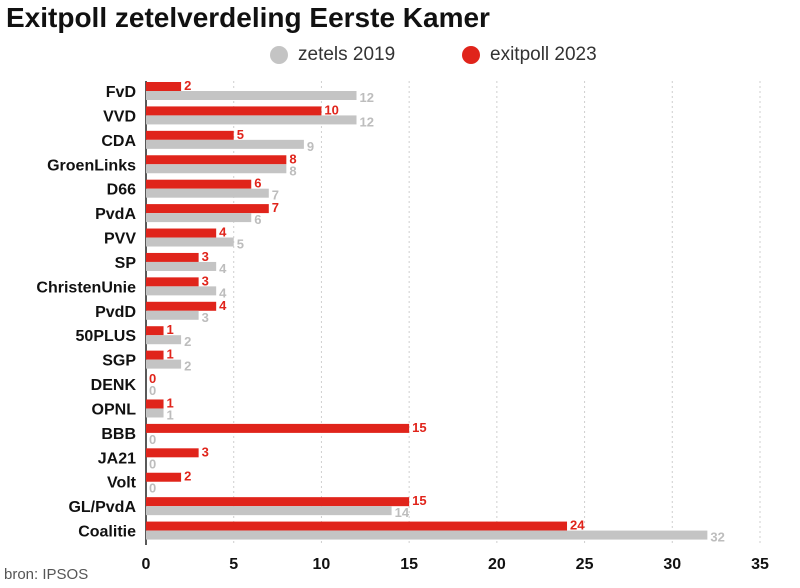  Describe the element at coordinates (760, 564) in the screenshot. I see `x-tick-label: 35` at that location.